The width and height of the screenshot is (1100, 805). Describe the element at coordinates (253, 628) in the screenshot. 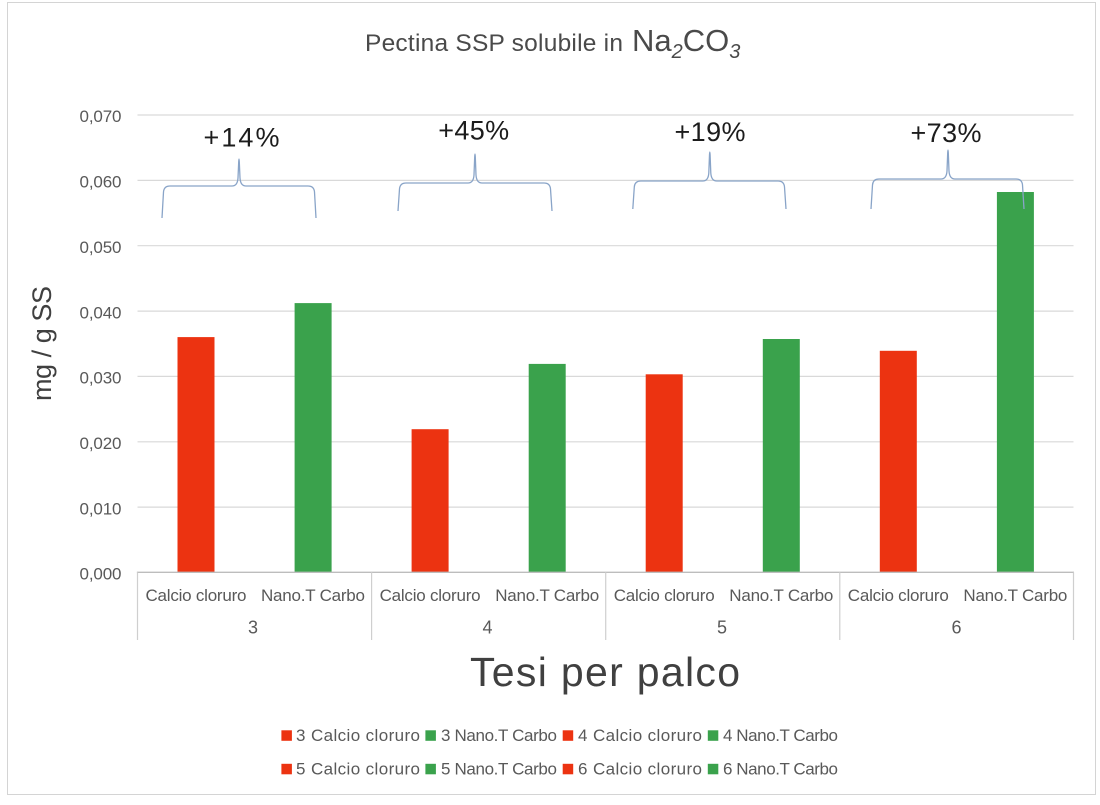

I see `svg-text: 3` at that location.